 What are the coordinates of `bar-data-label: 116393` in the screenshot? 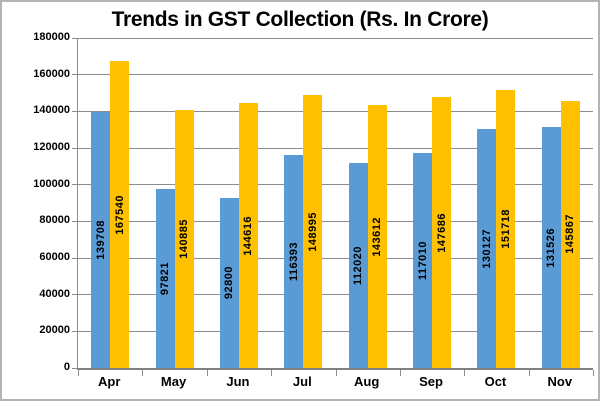 It's located at (293, 261).